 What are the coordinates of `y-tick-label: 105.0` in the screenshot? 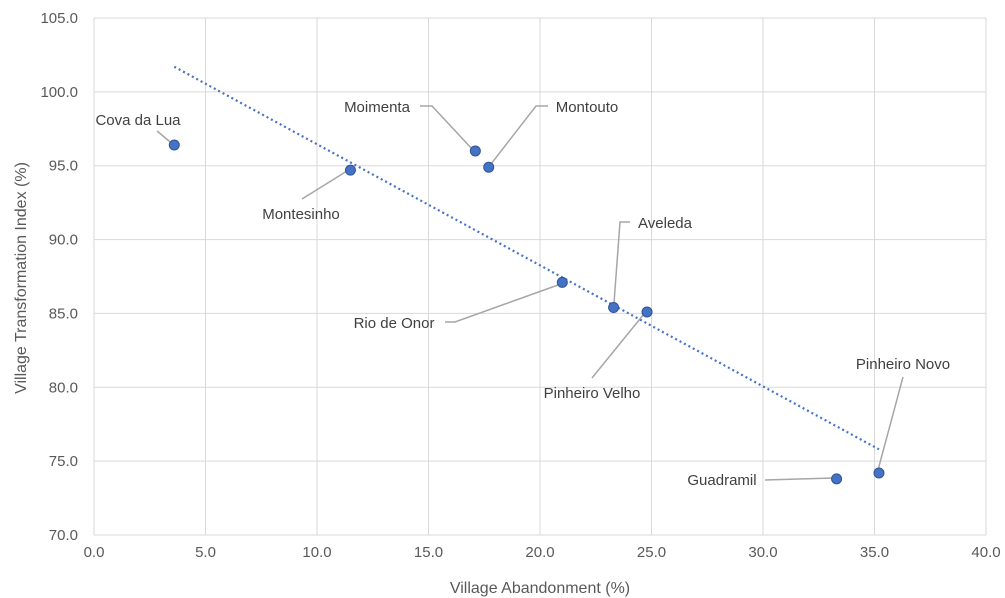 It's located at (59, 18).